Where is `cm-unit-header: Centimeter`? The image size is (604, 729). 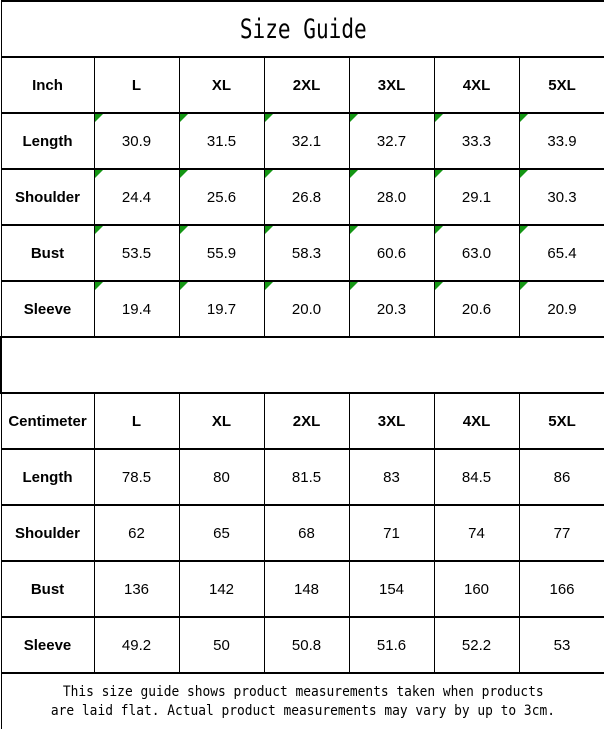
cm-unit-header: Centimeter is located at coordinates (47, 421).